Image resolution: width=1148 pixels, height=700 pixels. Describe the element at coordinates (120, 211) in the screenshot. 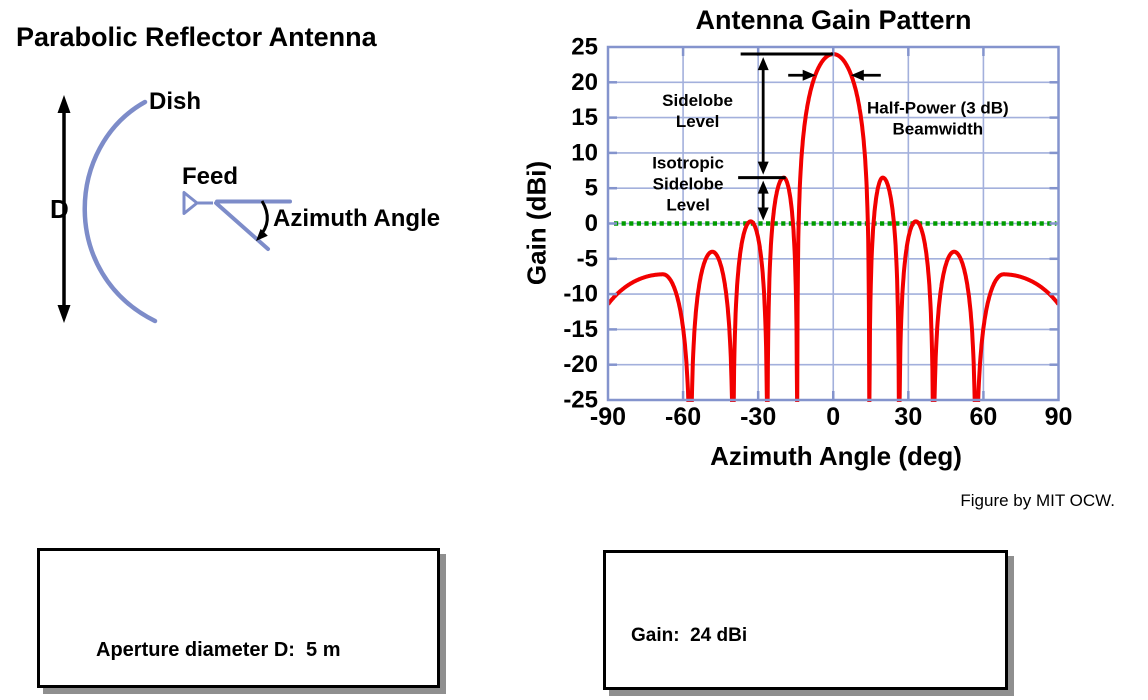

I see `dish-arc` at that location.